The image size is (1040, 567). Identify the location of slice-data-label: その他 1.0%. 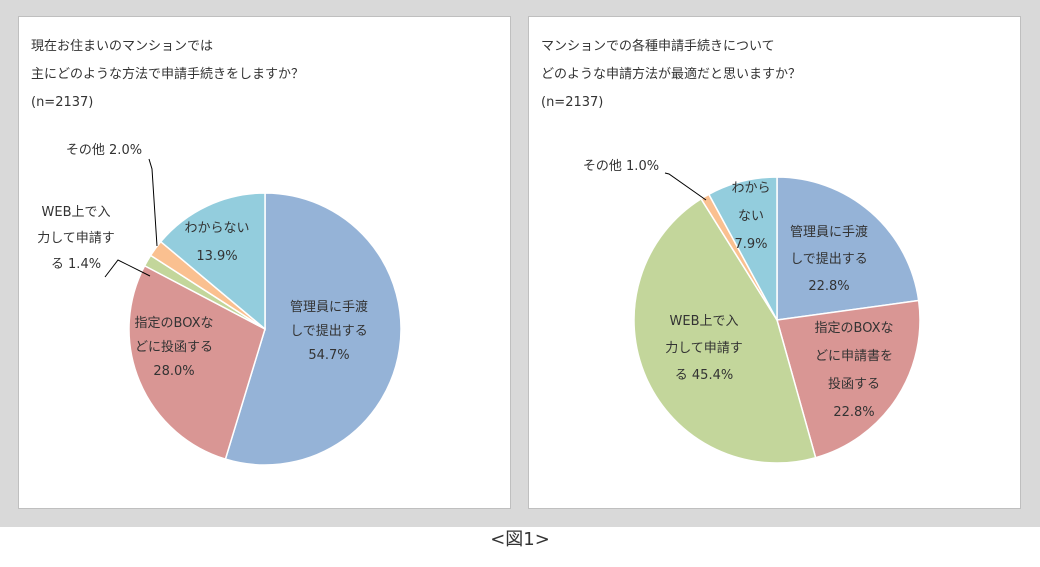
(621, 166).